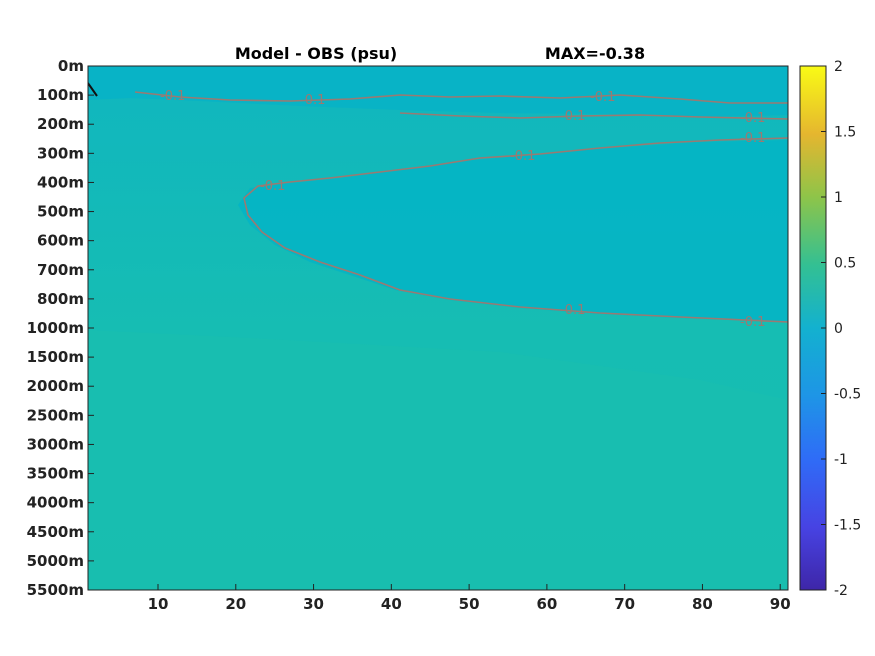 The image size is (875, 656). Describe the element at coordinates (55, 590) in the screenshot. I see `y-tick-label: 5500m` at that location.